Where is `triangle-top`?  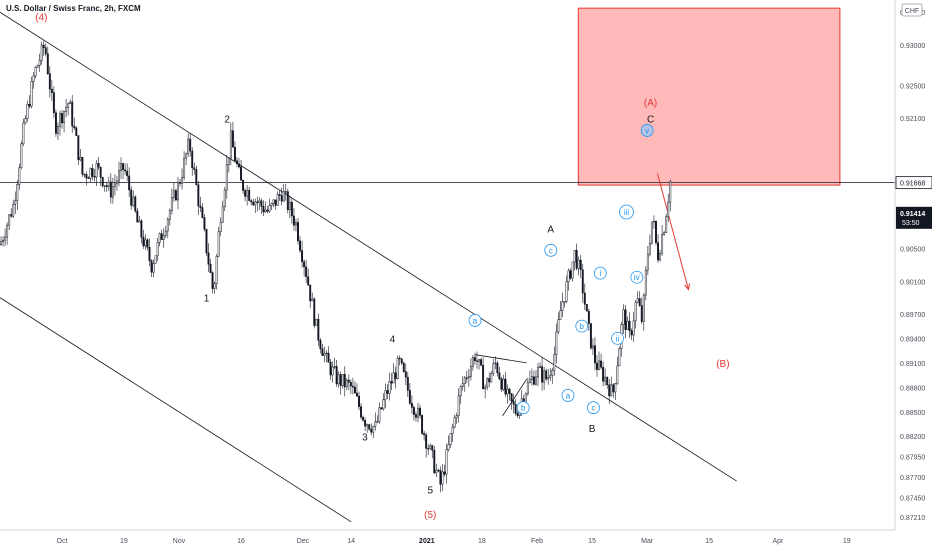
triangle-top is located at coordinates (500, 359).